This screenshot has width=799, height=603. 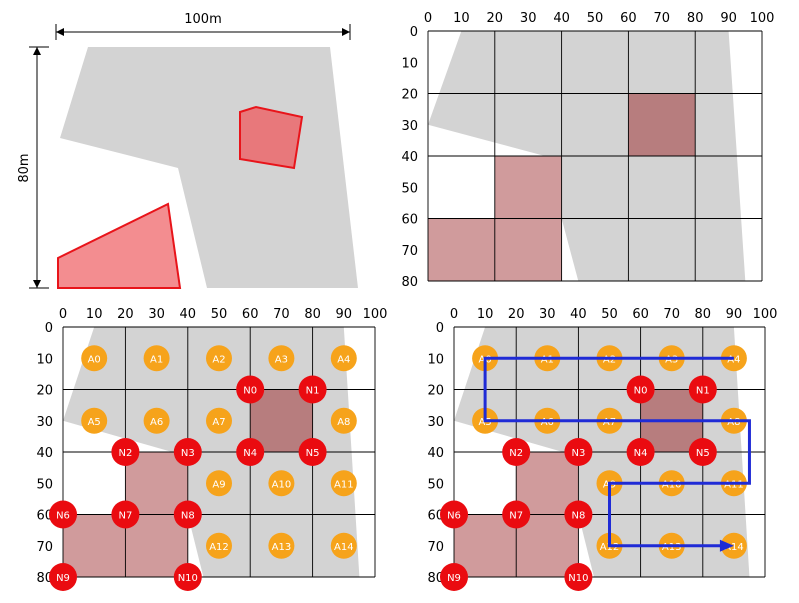 I want to click on obstacle-node-n0, so click(x=640, y=389).